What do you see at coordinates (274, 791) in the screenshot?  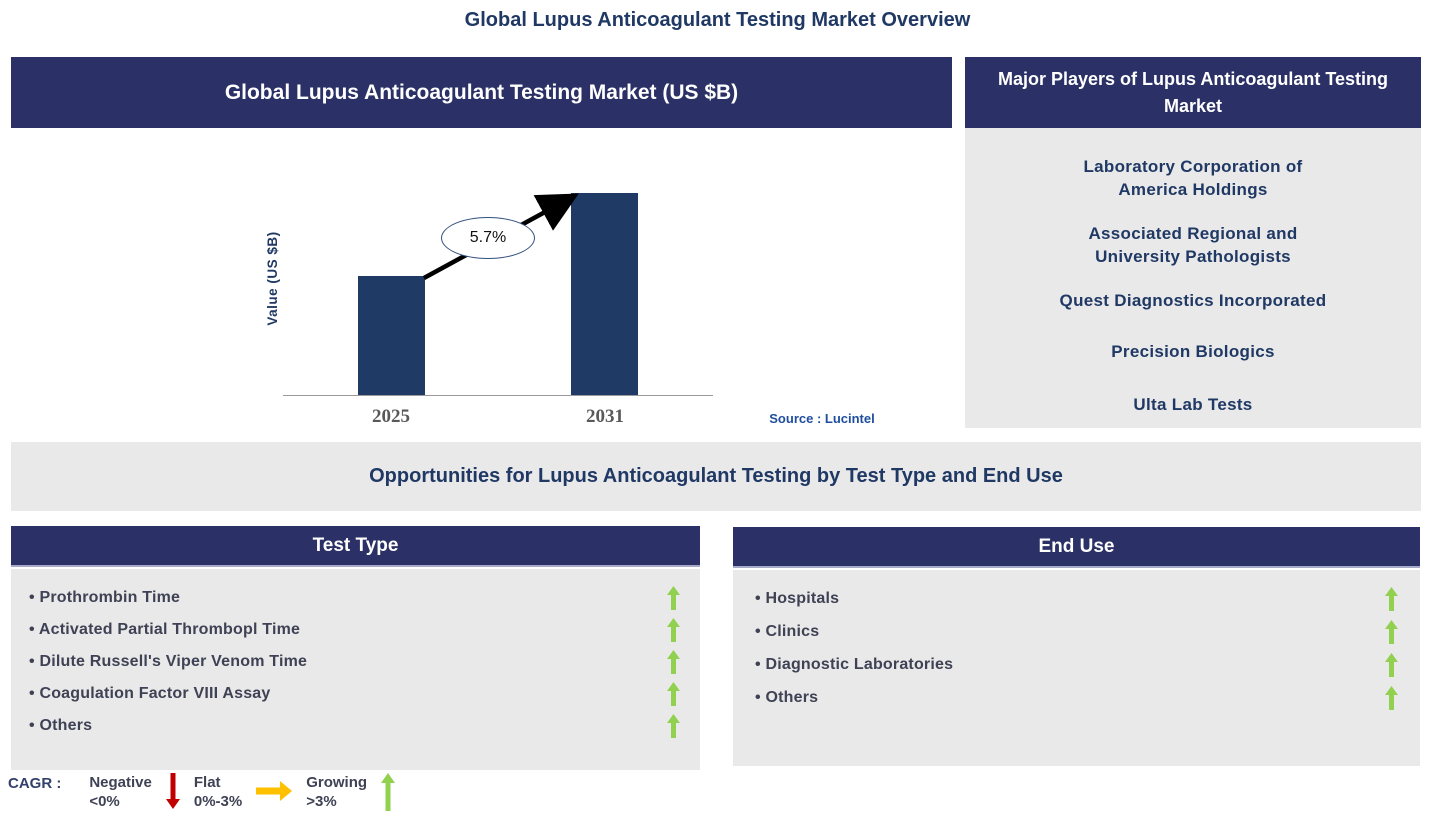 I see `flat-right-arrow-icon` at bounding box center [274, 791].